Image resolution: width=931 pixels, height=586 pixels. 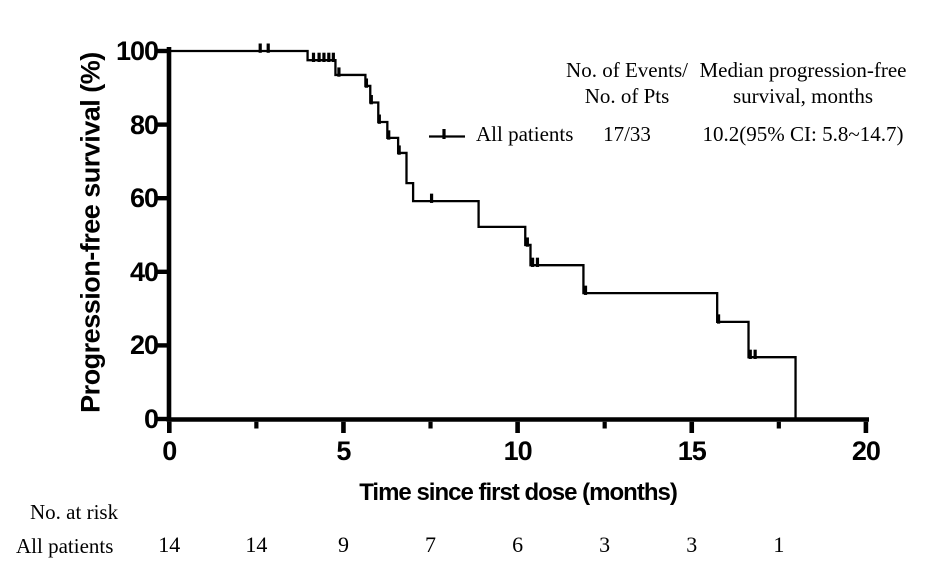 What do you see at coordinates (447, 134) in the screenshot?
I see `censor-marker-icon` at bounding box center [447, 134].